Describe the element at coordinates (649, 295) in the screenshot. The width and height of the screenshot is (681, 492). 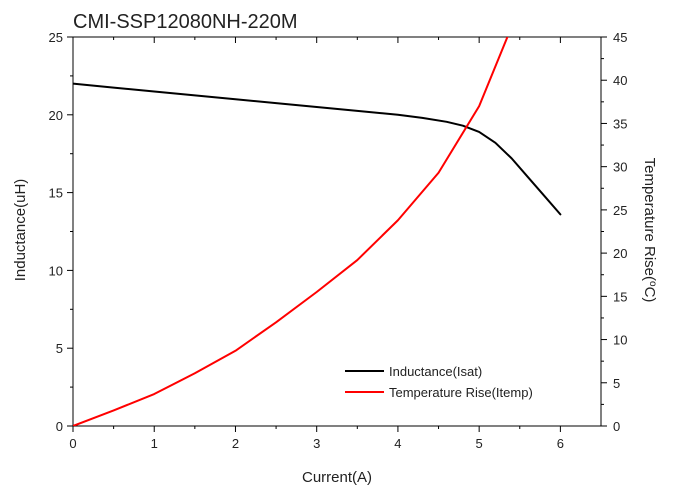
I see `y-axis-label-right-tail: C)` at that location.